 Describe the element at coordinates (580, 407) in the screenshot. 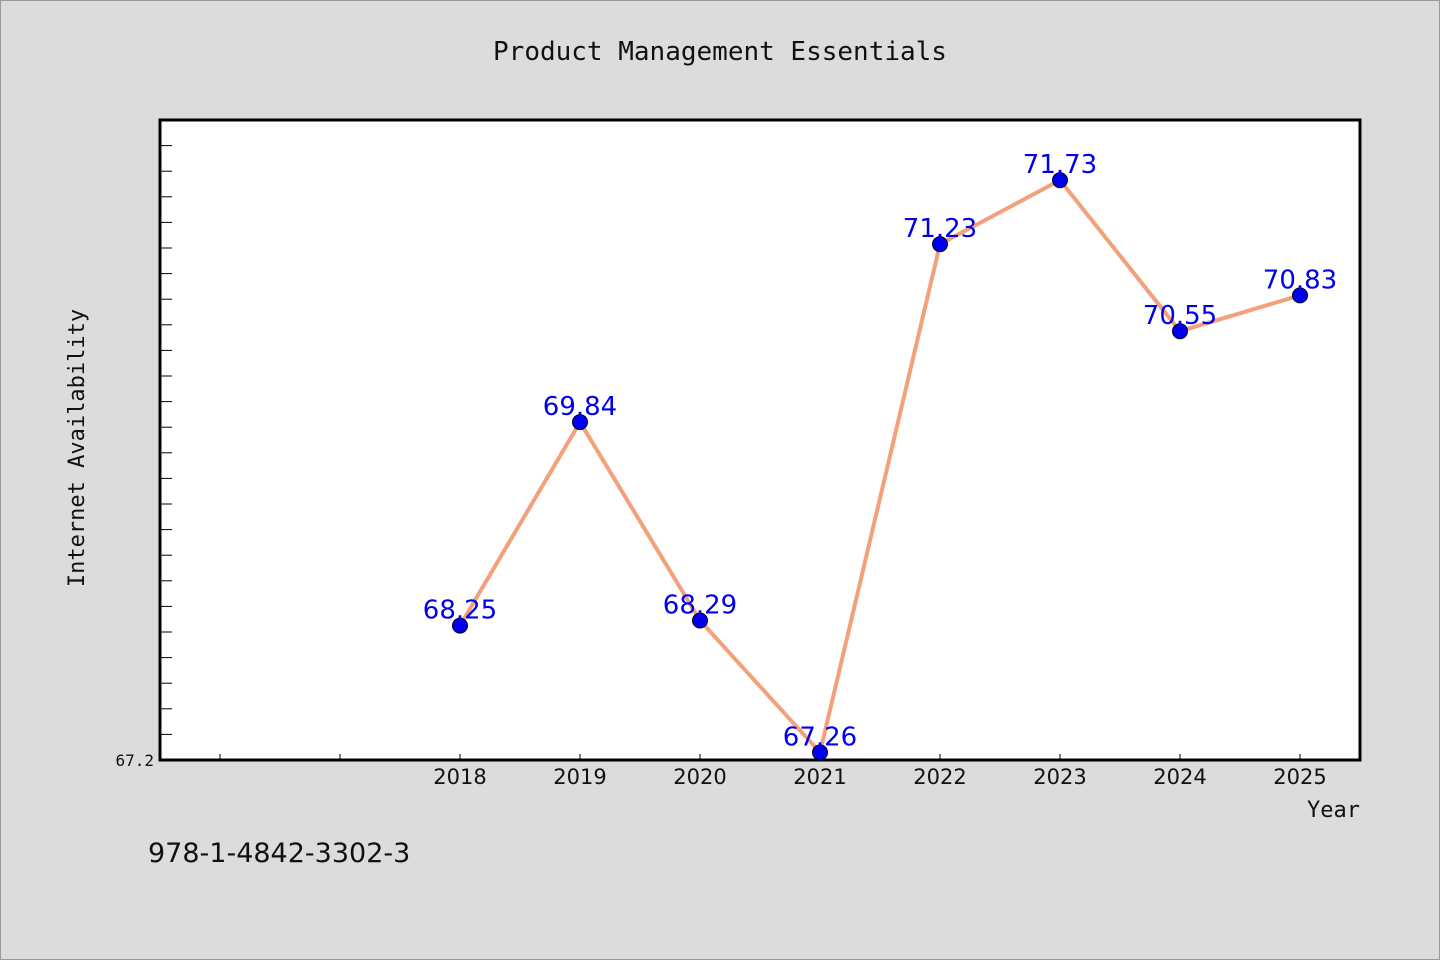

I see `data-label: 69.84` at that location.